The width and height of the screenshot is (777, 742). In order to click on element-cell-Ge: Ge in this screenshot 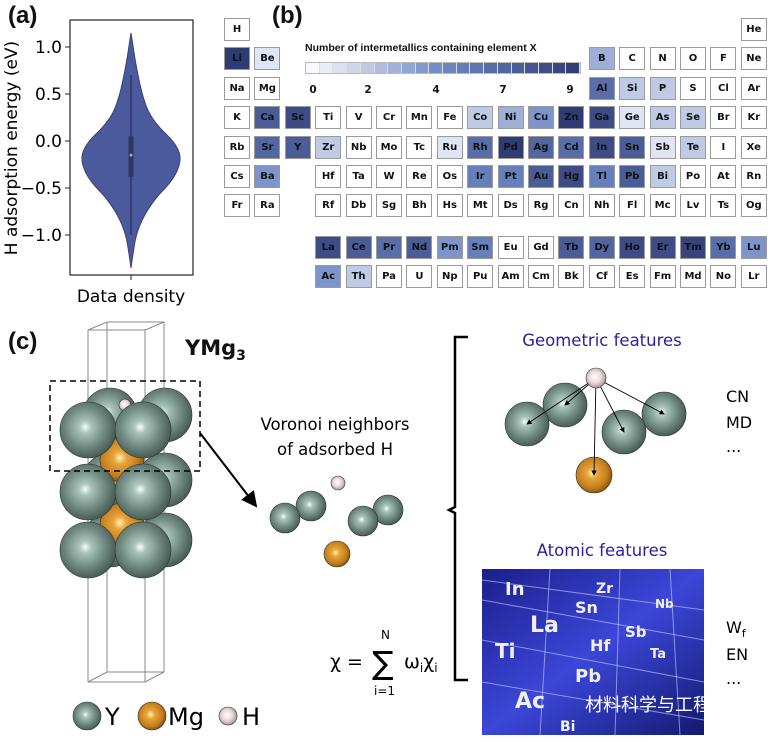, I will do `click(632, 118)`.